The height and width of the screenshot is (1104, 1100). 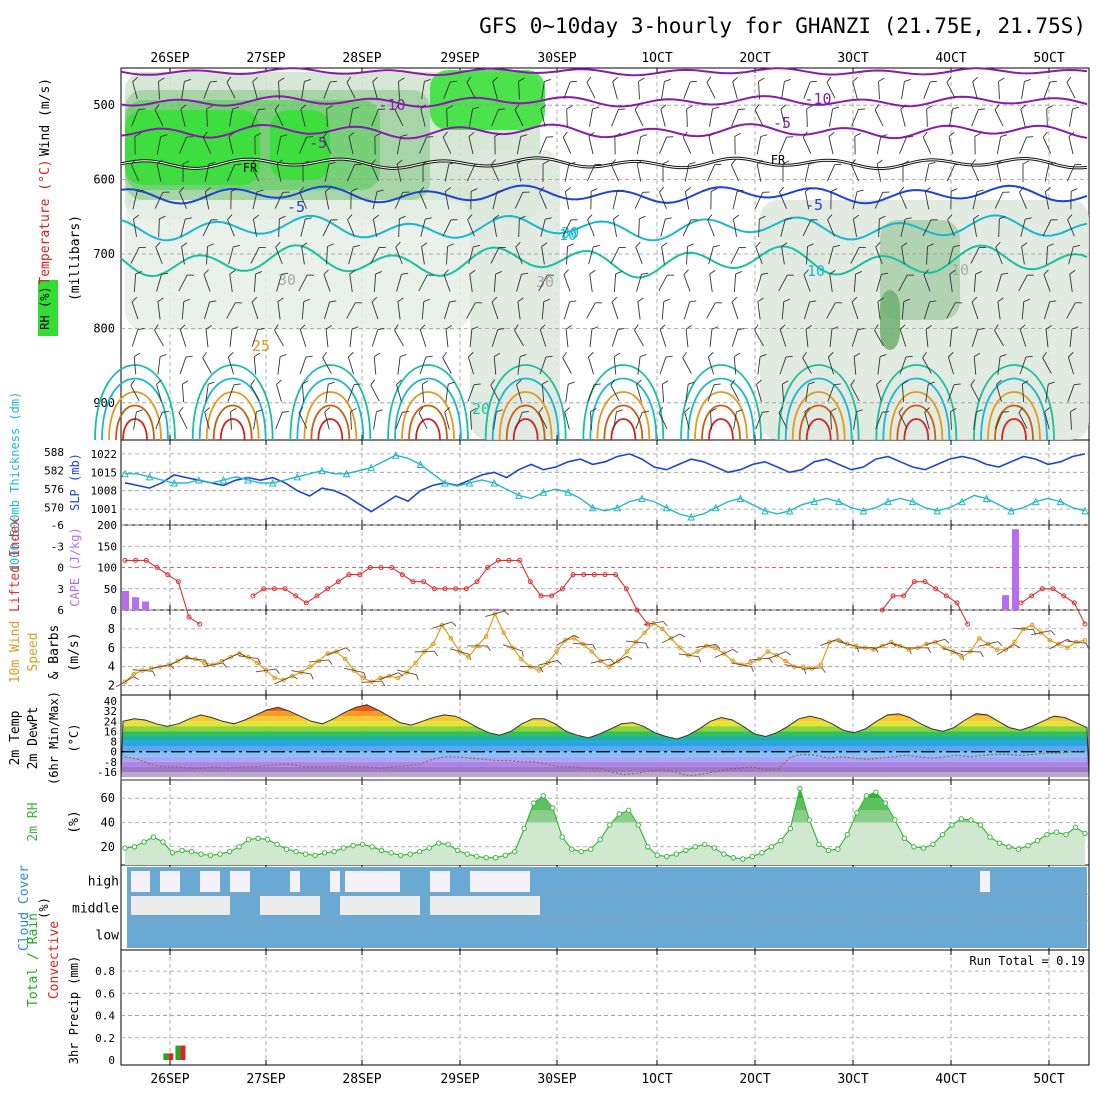 I want to click on cloud-row-label: middle, so click(x=95, y=909).